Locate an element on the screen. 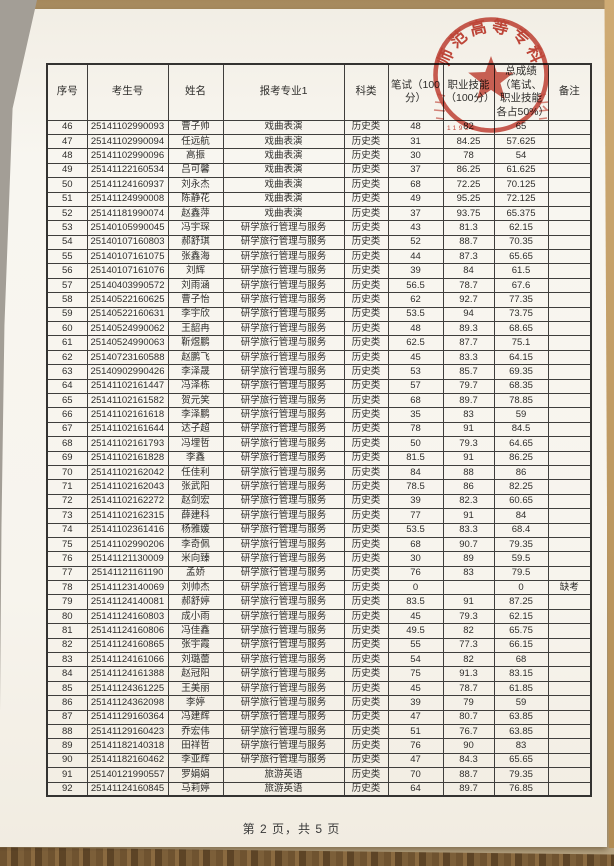 This screenshot has width=614, height=866. cell-written-score: 53 is located at coordinates (415, 372).